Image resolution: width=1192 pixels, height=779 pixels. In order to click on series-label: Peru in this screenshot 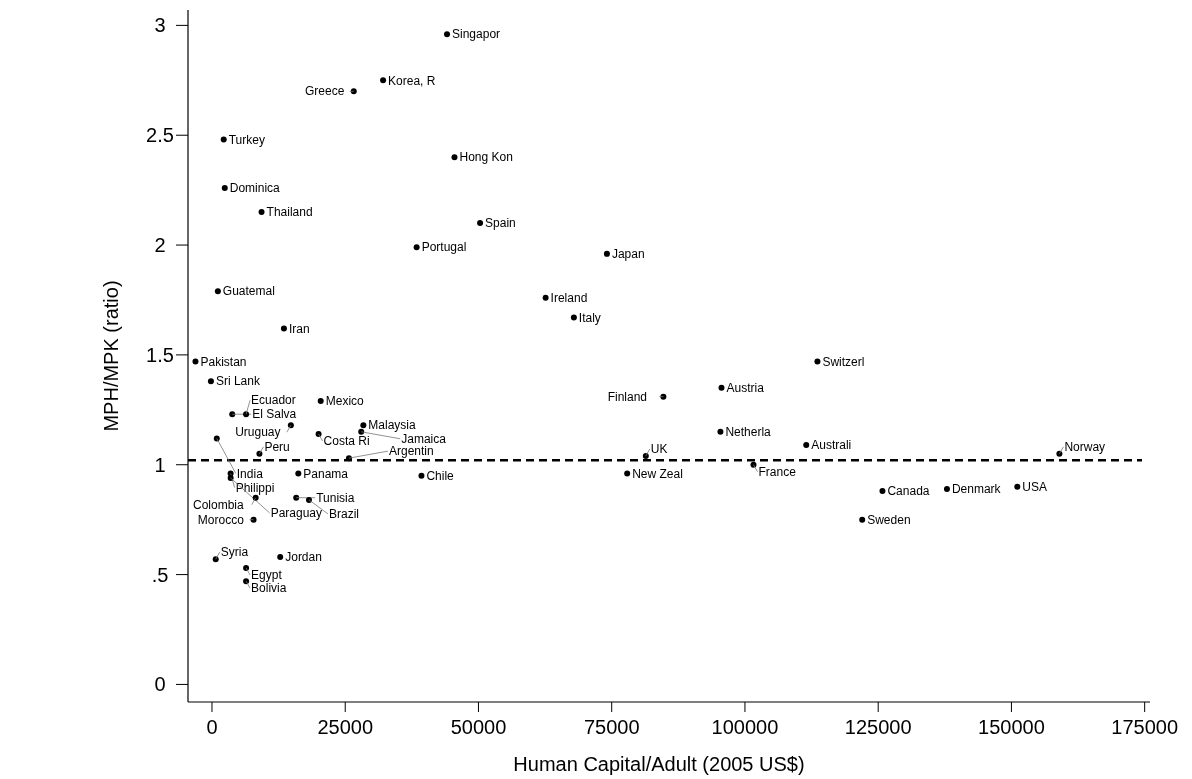, I will do `click(277, 446)`.